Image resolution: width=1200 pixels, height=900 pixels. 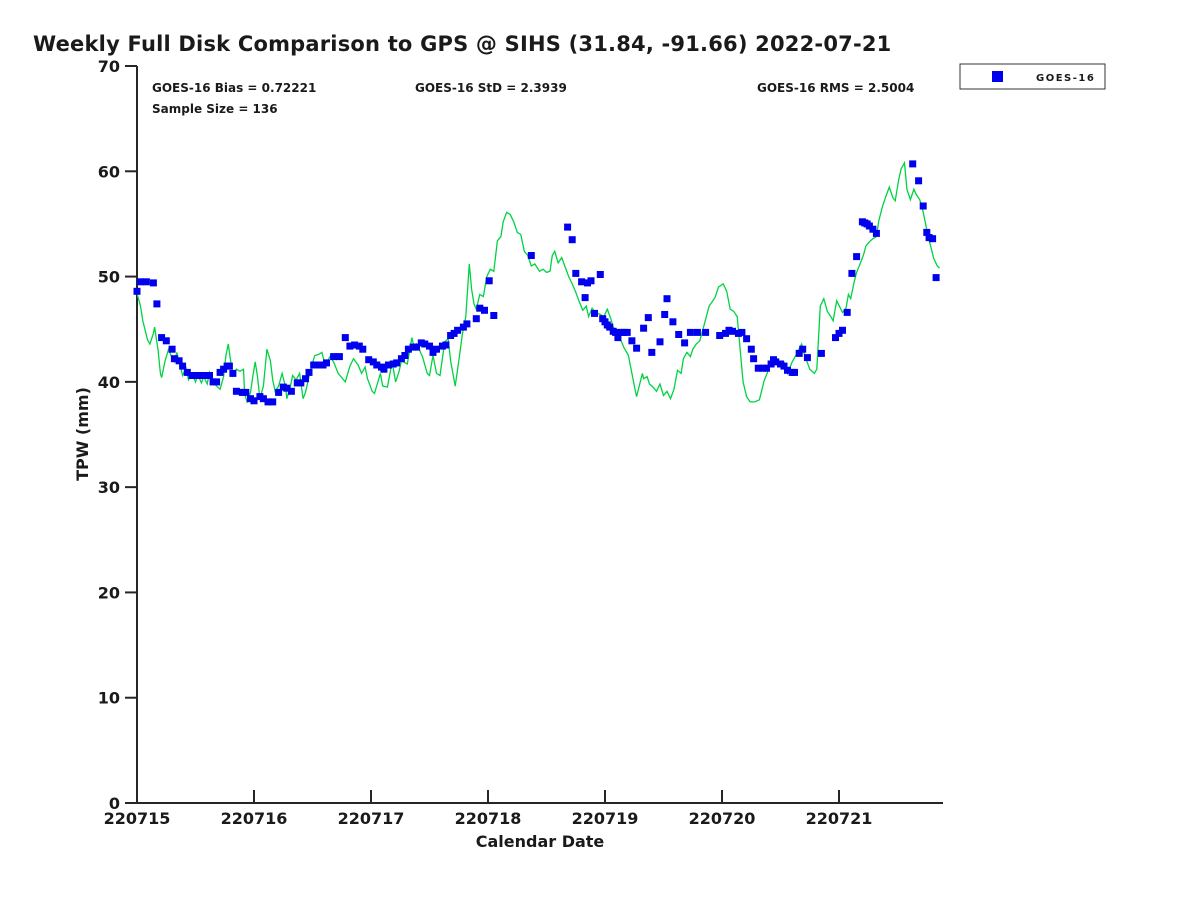 I want to click on x-tick-label: 220716, so click(x=254, y=818).